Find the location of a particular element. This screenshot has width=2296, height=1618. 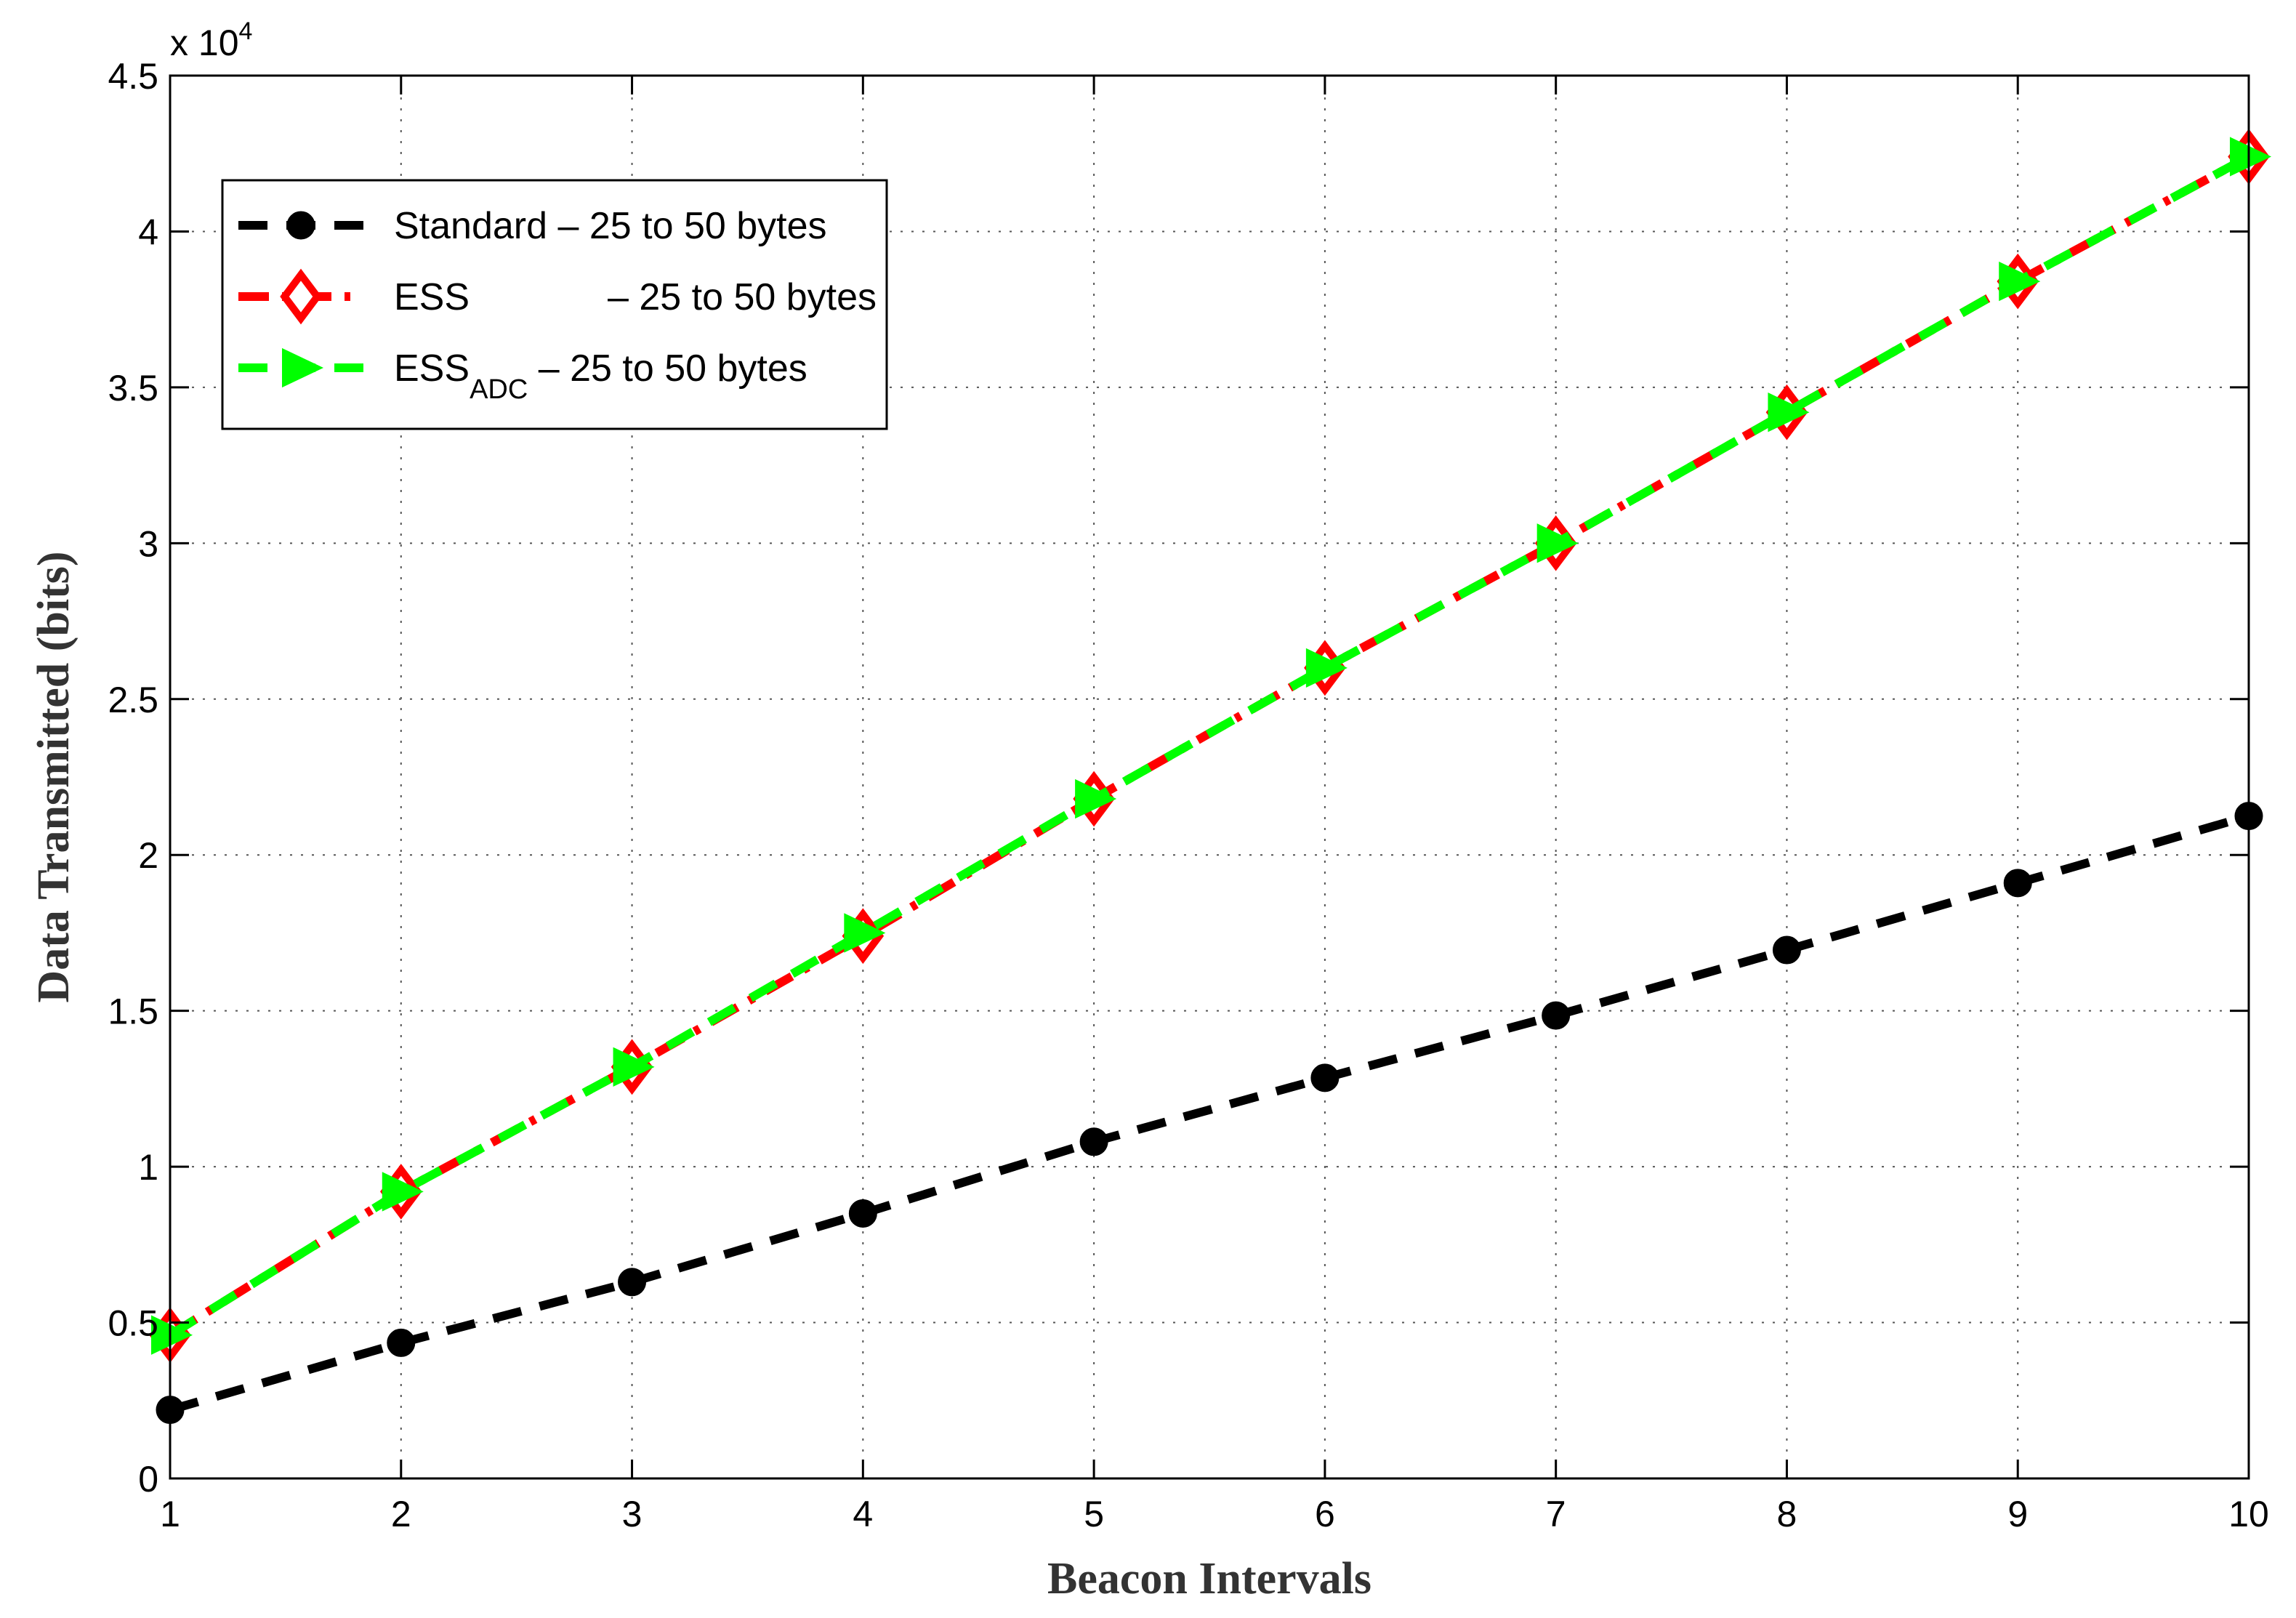

legend-label: Standard – 25 to 50 bytes is located at coordinates (610, 226).